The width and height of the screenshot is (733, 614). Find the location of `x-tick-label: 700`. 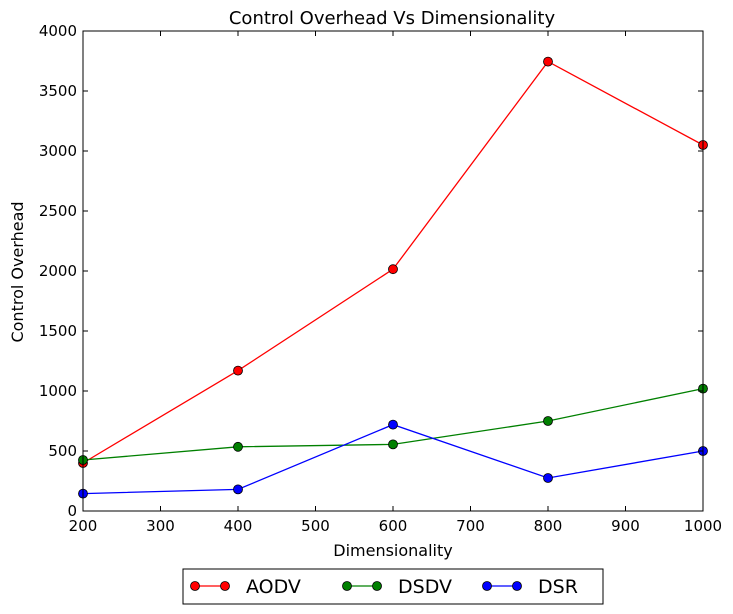

x-tick-label: 700 is located at coordinates (470, 526).